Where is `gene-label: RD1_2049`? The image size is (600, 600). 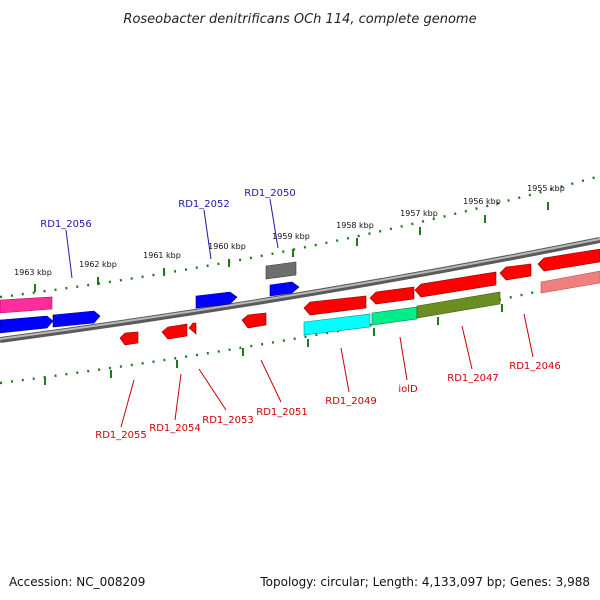
gene-label: RD1_2049 is located at coordinates (350, 401).